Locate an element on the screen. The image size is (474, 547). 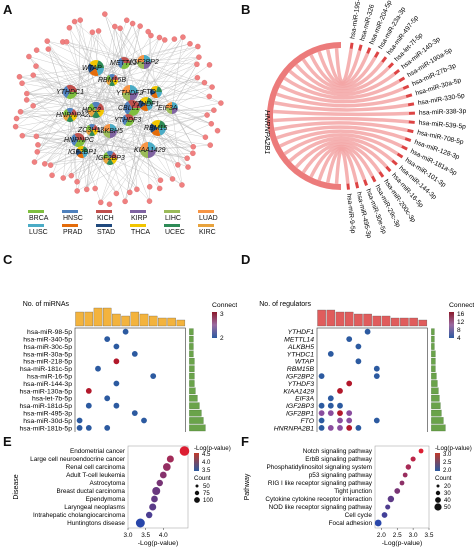
color-legend-tick: 4.5 is located at coordinates (206, 455).